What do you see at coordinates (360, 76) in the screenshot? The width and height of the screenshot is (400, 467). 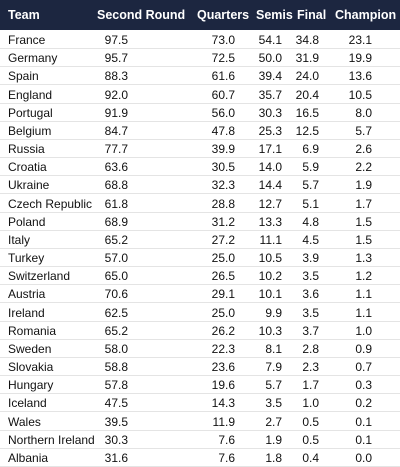 I see `percent-cell: 13.6` at bounding box center [360, 76].